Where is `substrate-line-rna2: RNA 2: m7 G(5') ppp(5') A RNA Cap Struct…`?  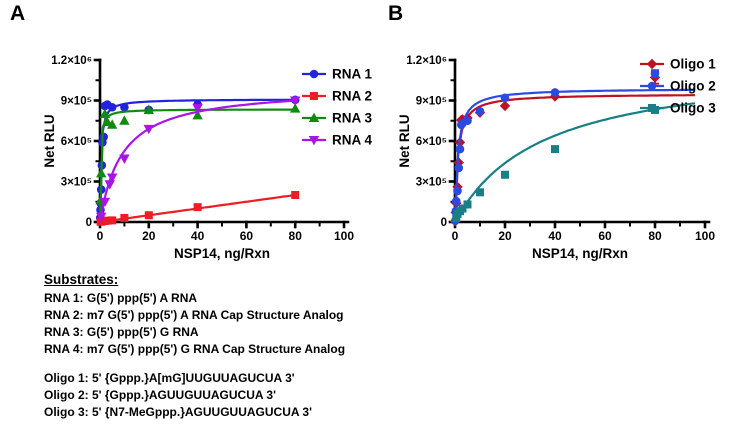 substrate-line-rna2: RNA 2: m7 G(5') ppp(5') A RNA Cap Struct… is located at coordinates (194, 315).